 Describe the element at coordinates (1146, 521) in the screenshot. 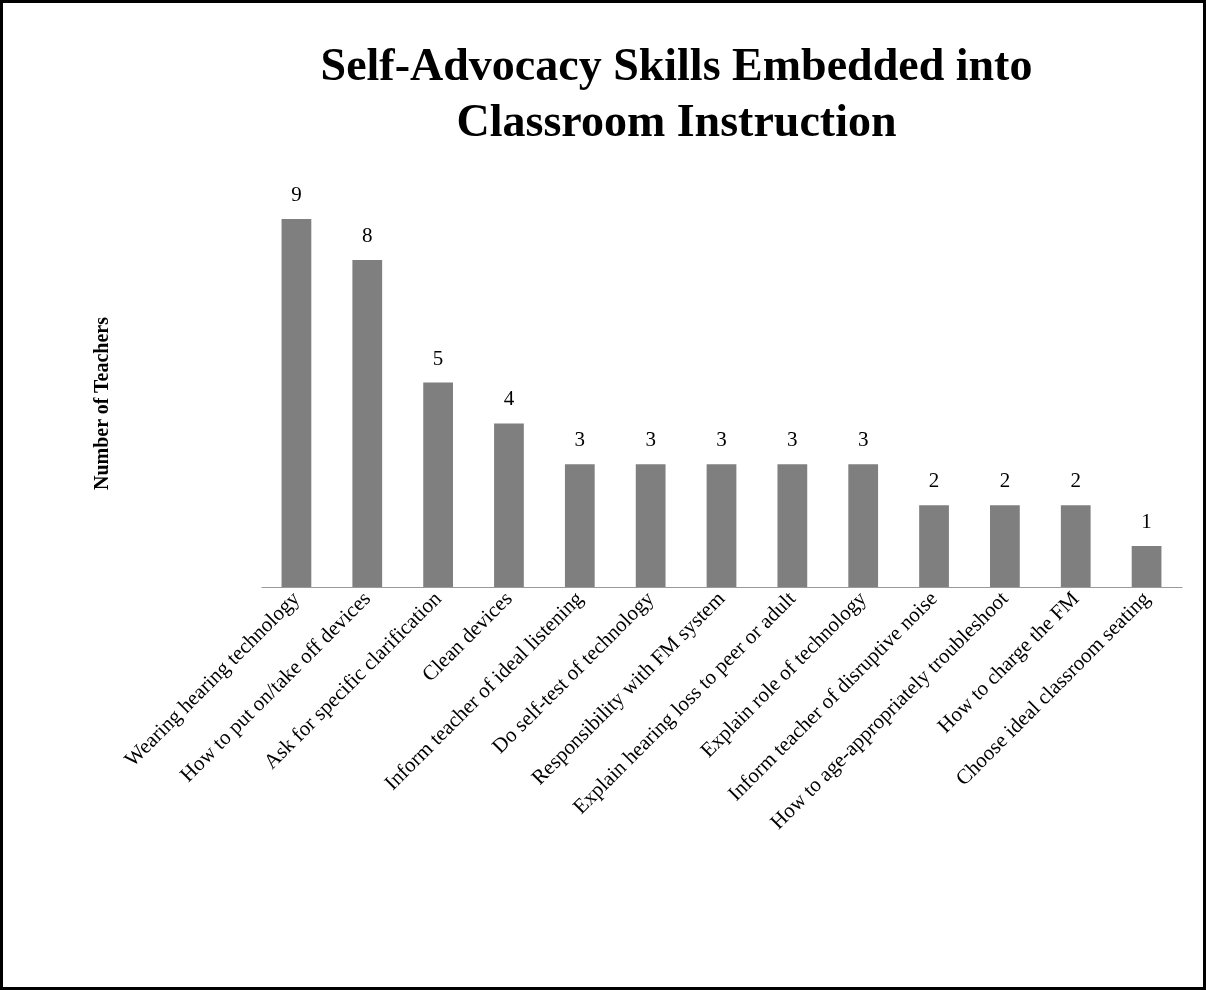

I see `data-label: 1` at that location.